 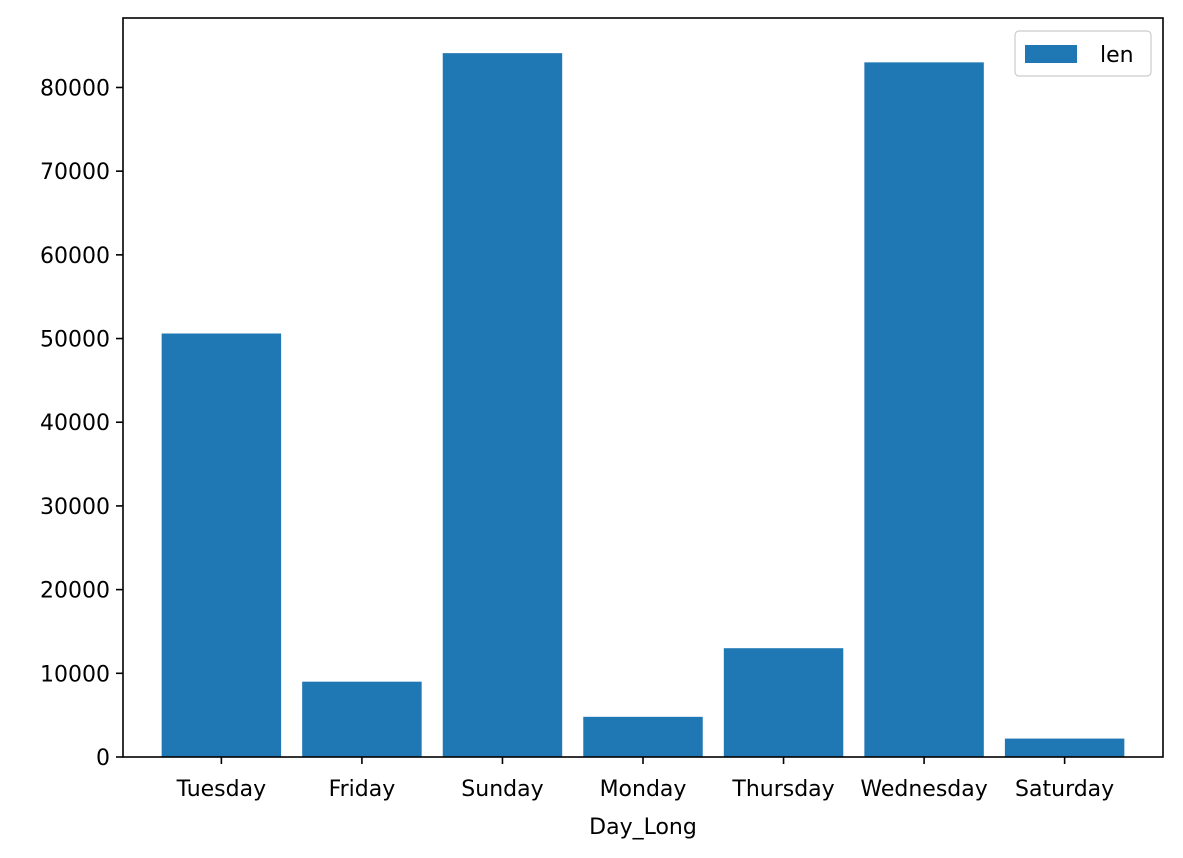 What do you see at coordinates (1064, 747) in the screenshot?
I see `bar-saturday` at bounding box center [1064, 747].